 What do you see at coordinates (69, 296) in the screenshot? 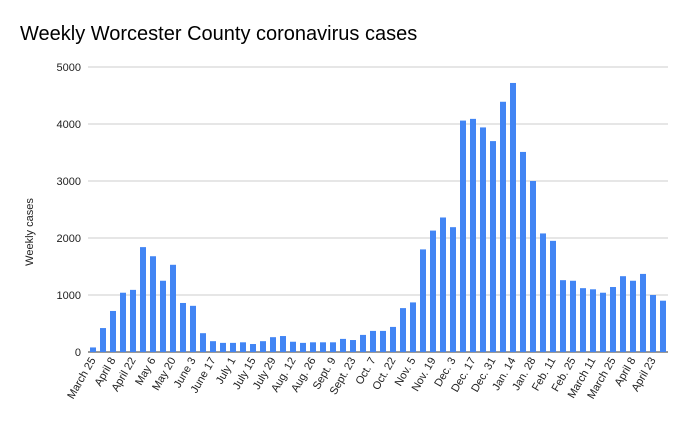
I see `y-tick-label: 1000` at bounding box center [69, 296].